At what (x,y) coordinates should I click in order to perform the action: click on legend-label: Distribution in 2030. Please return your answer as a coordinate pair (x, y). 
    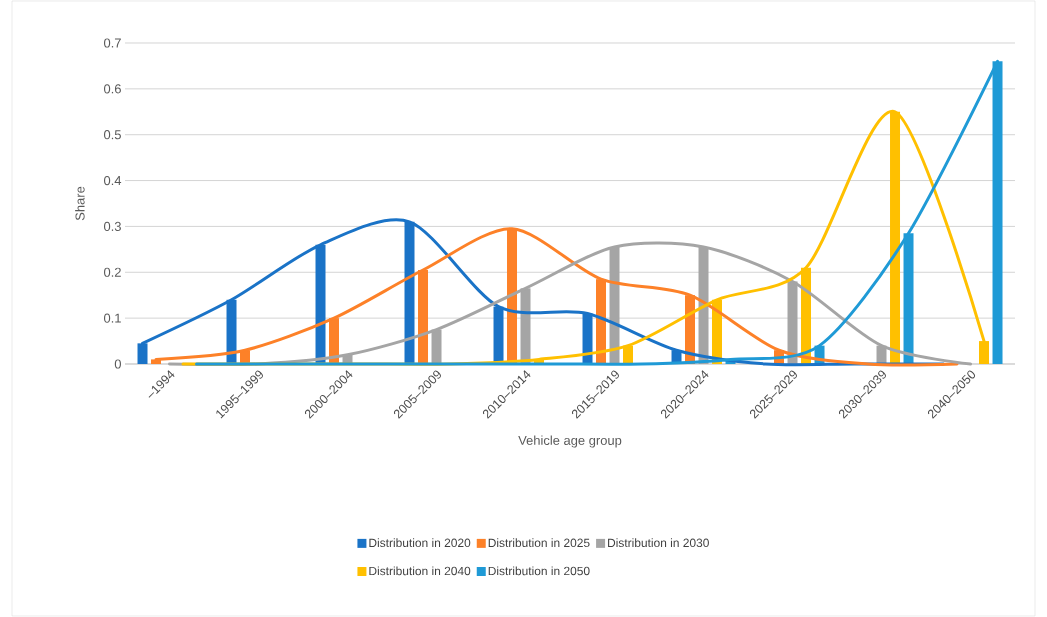
    Looking at the image, I should click on (658, 543).